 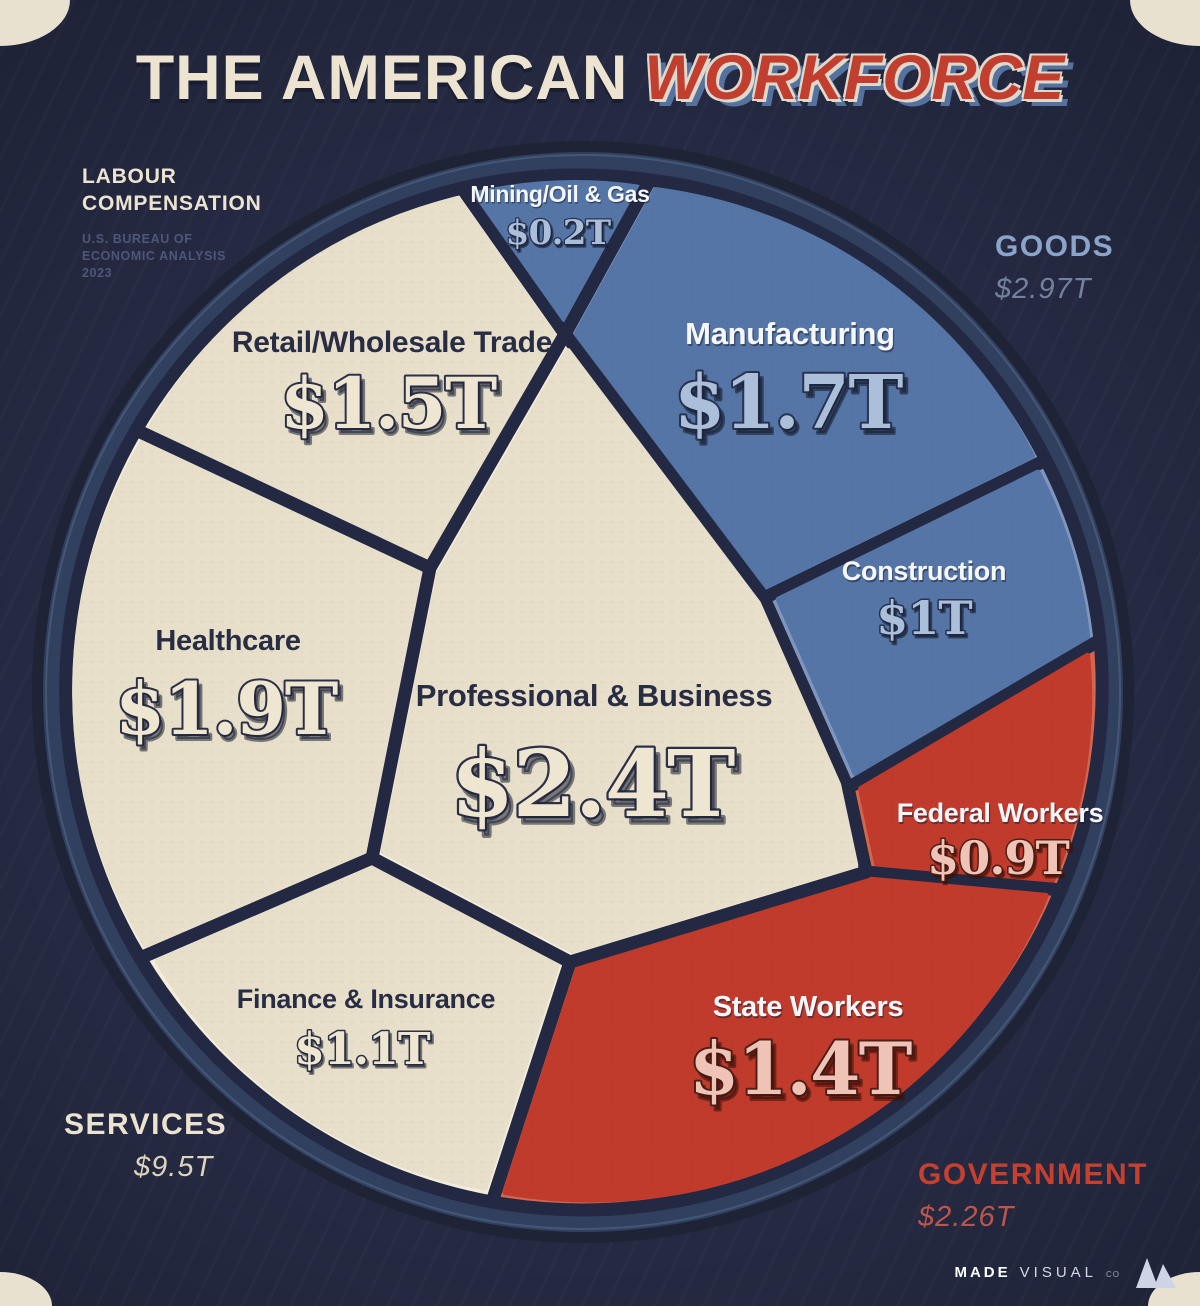 I want to click on cell-label-state-workers: State Workers, so click(x=808, y=1007).